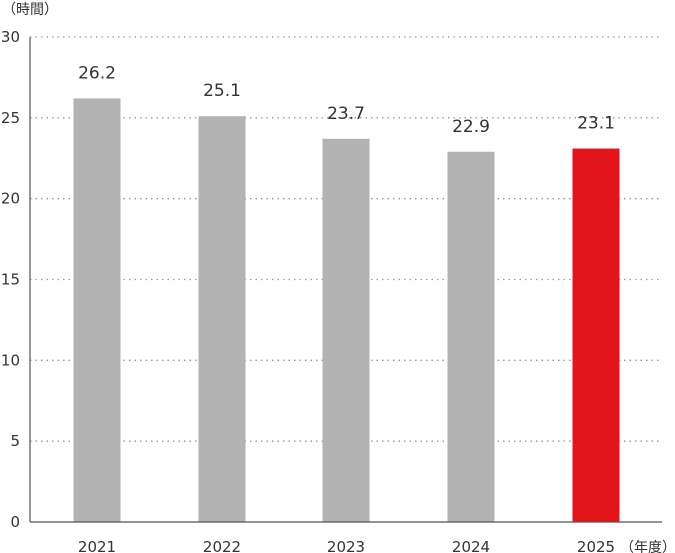  What do you see at coordinates (346, 330) in the screenshot?
I see `bar-2023` at bounding box center [346, 330].